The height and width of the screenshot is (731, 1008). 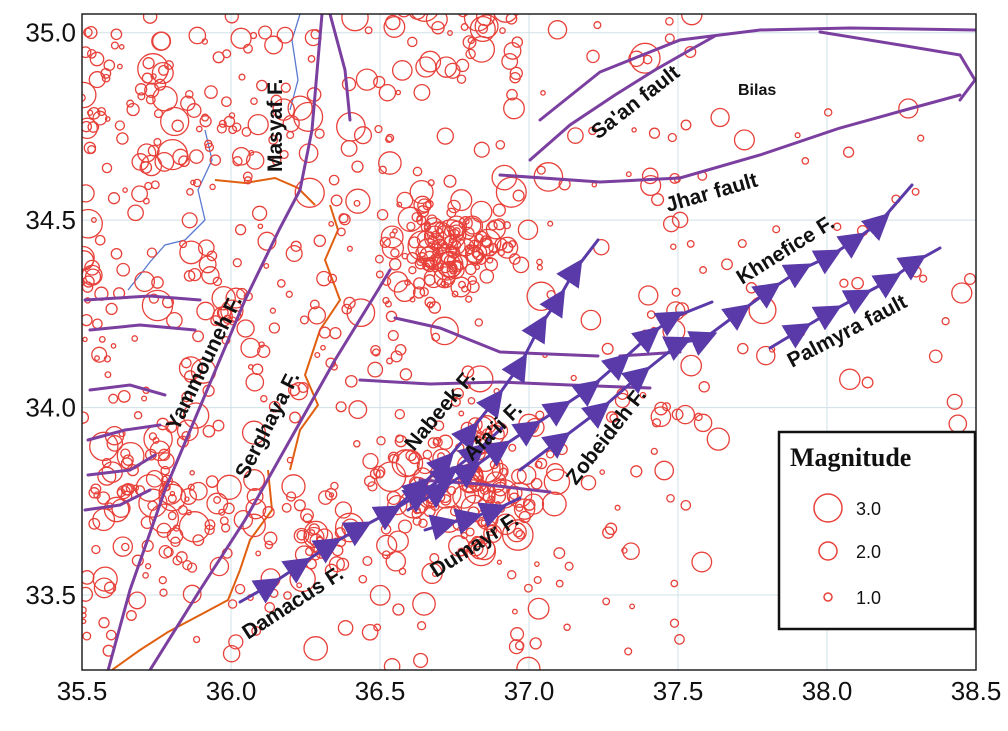 What do you see at coordinates (757, 90) in the screenshot?
I see `place-label-bilas: Bilas` at bounding box center [757, 90].